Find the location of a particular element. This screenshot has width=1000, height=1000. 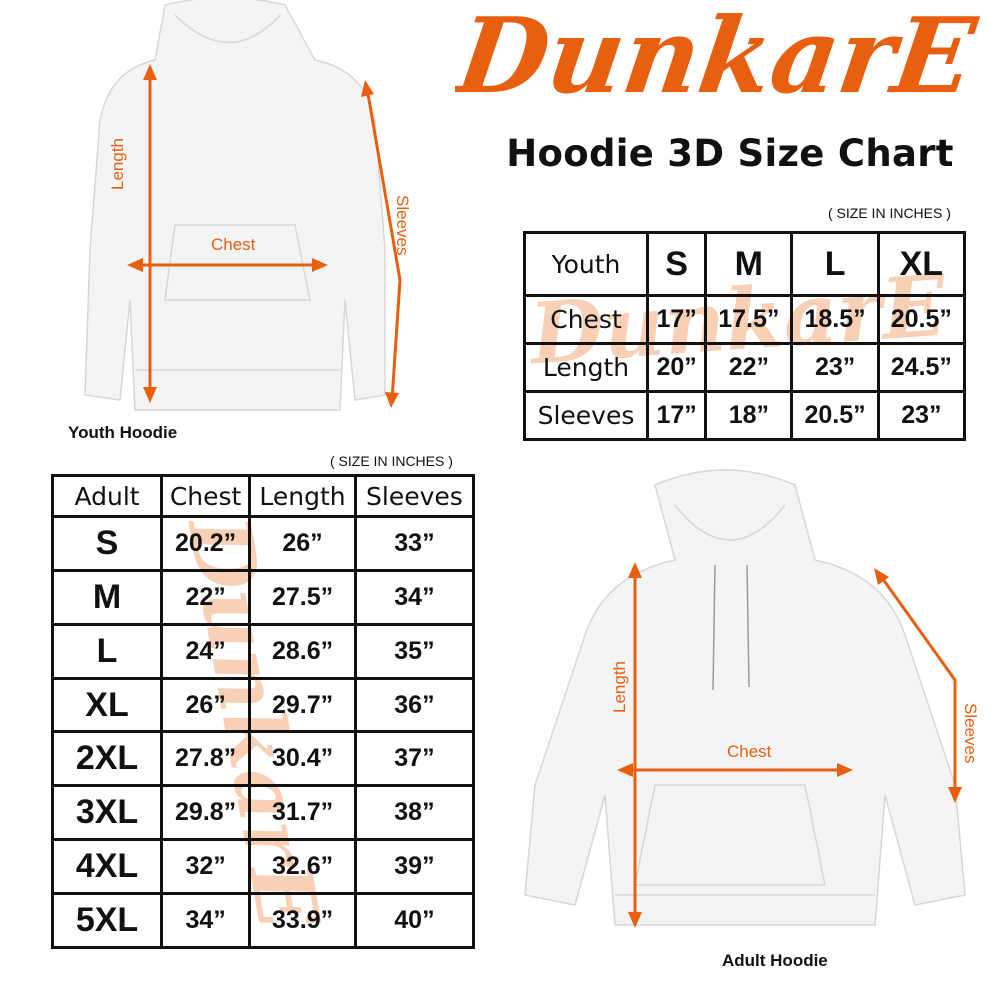

size-header-cell: L is located at coordinates (835, 264).